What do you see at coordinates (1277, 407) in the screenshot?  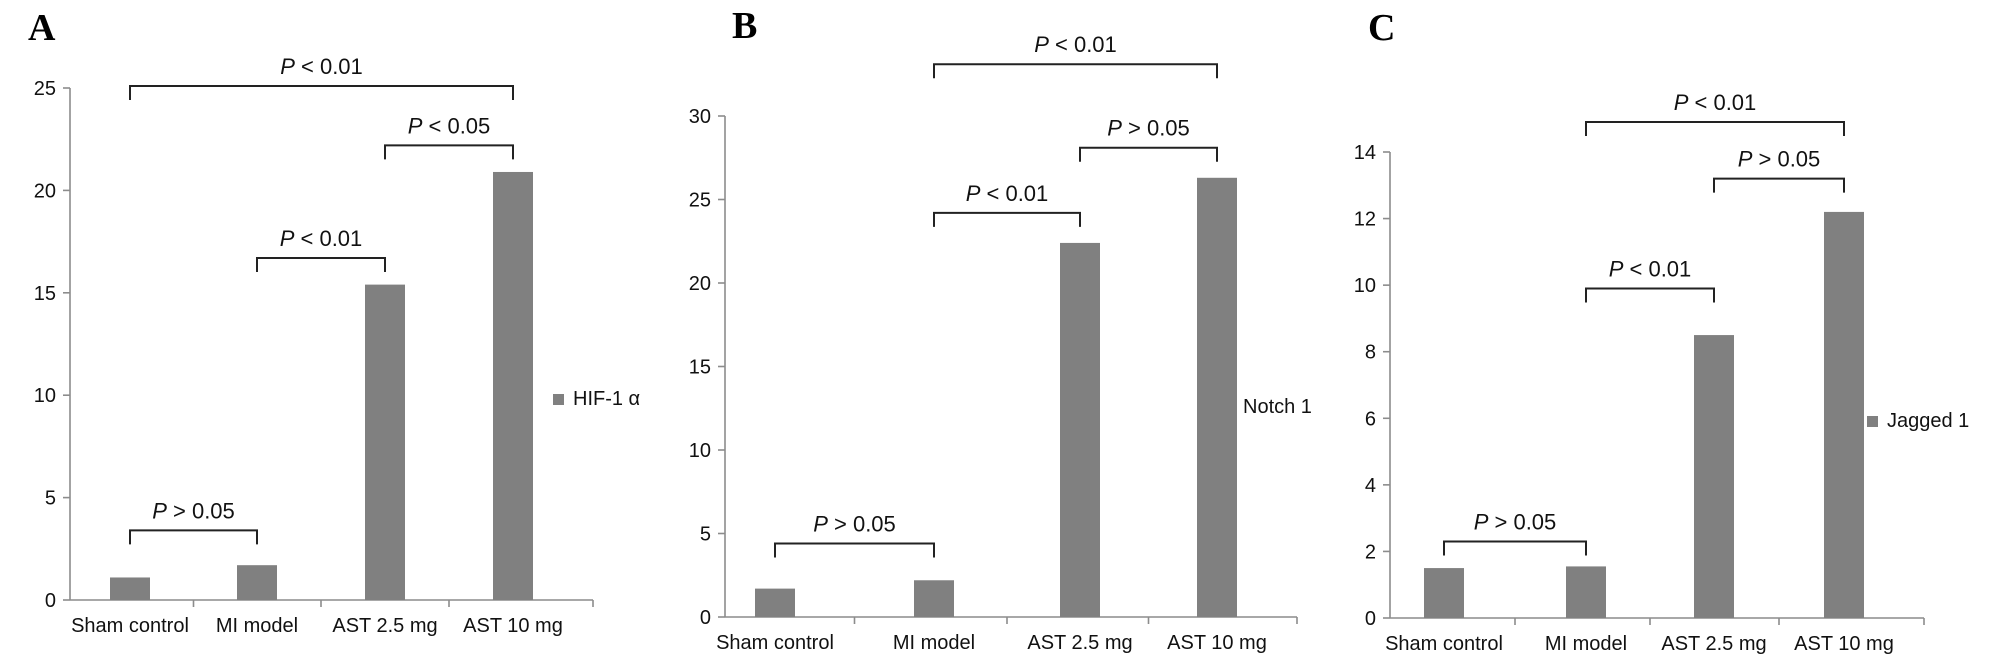 I see `legend-label: Notch 1` at bounding box center [1277, 407].